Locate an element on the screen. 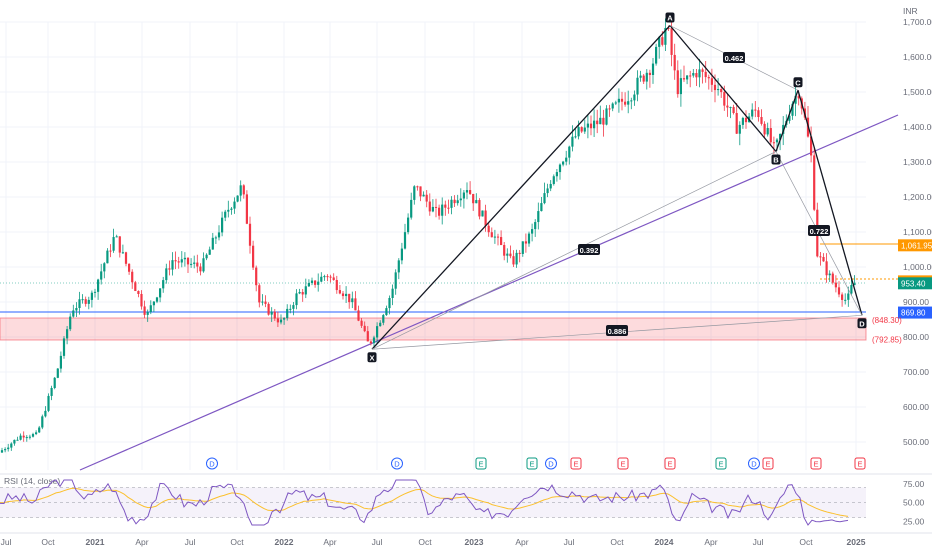 This screenshot has height=550, width=932. rsi-pane: 75.00 50.00 25.00 RSI (14, close) is located at coordinates (466, 499).